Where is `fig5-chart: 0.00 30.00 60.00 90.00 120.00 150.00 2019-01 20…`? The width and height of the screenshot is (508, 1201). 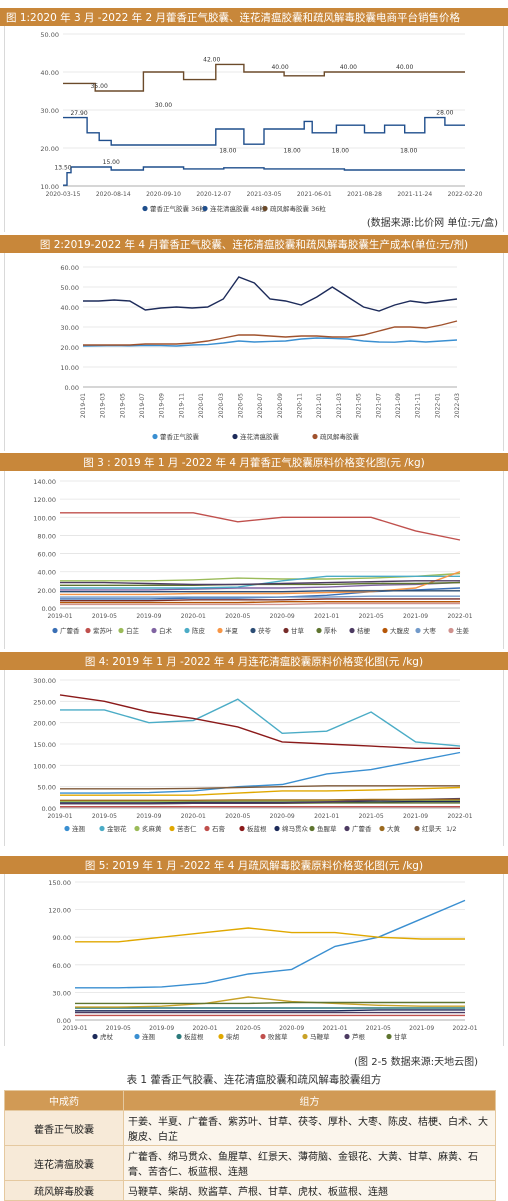 fig5-chart: 0.00 30.00 60.00 90.00 120.00 150.00 2019-01 20… is located at coordinates (262, 960).